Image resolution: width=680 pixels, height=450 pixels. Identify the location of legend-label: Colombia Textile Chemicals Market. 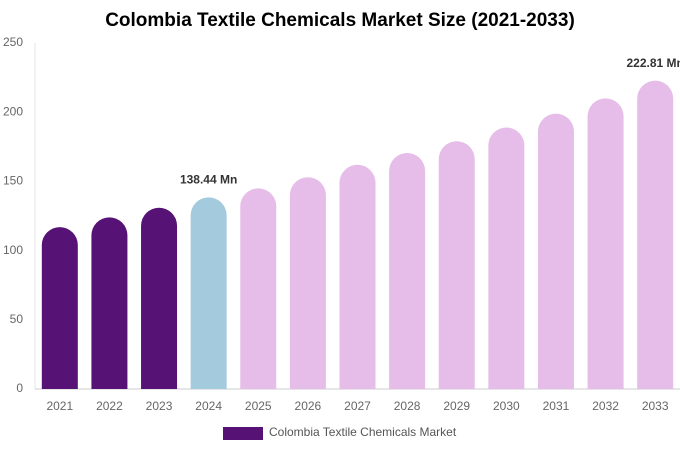
(363, 432).